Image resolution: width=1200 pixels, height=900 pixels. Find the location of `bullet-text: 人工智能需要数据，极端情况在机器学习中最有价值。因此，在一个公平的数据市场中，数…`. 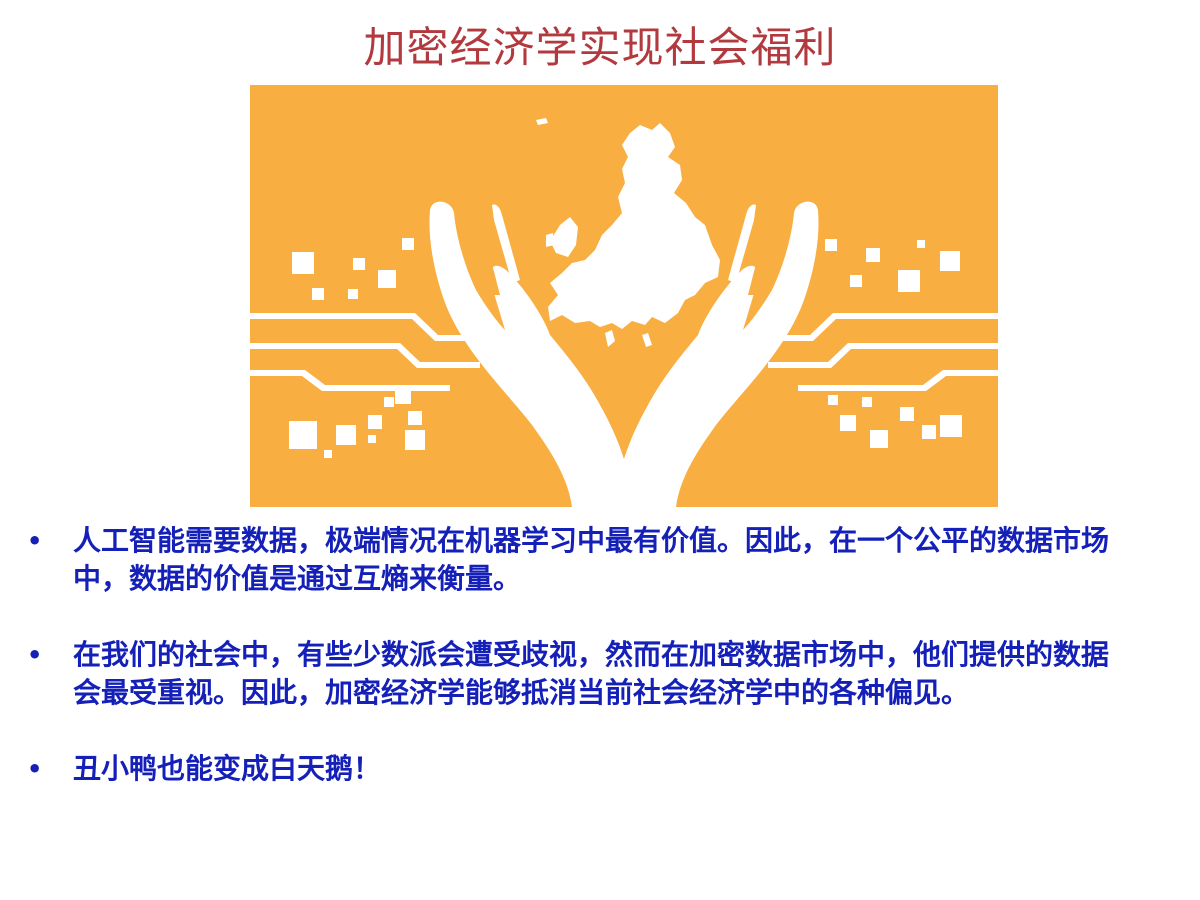

bullet-text: 人工智能需要数据，极端情况在机器学习中最有价值。因此，在一个公平的数据市场中，数… is located at coordinates (591, 559).